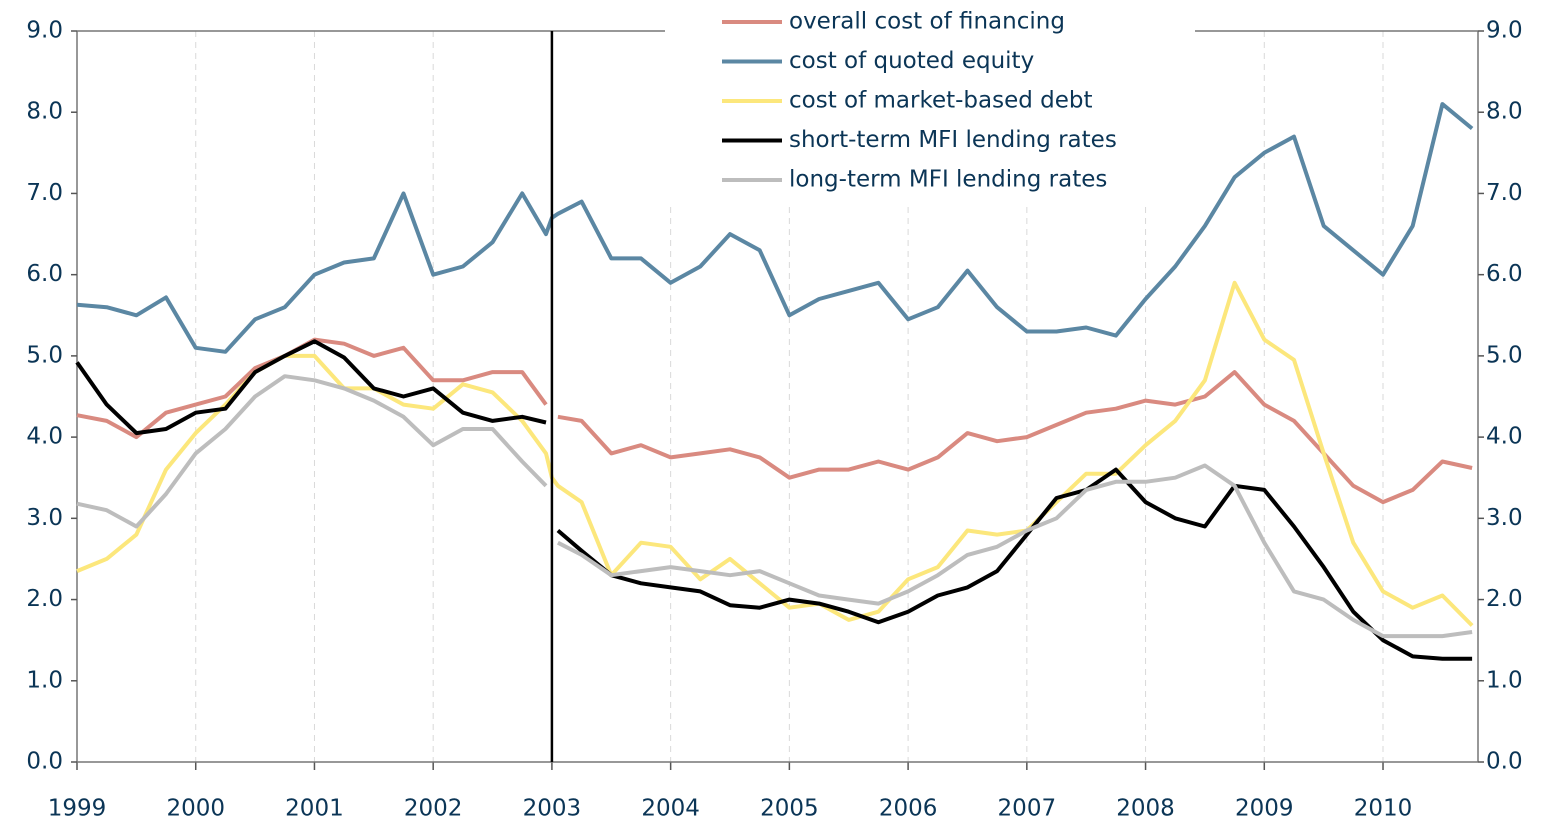 The image size is (1549, 829). I want to click on y-tick-label: 4.0, so click(44, 437).